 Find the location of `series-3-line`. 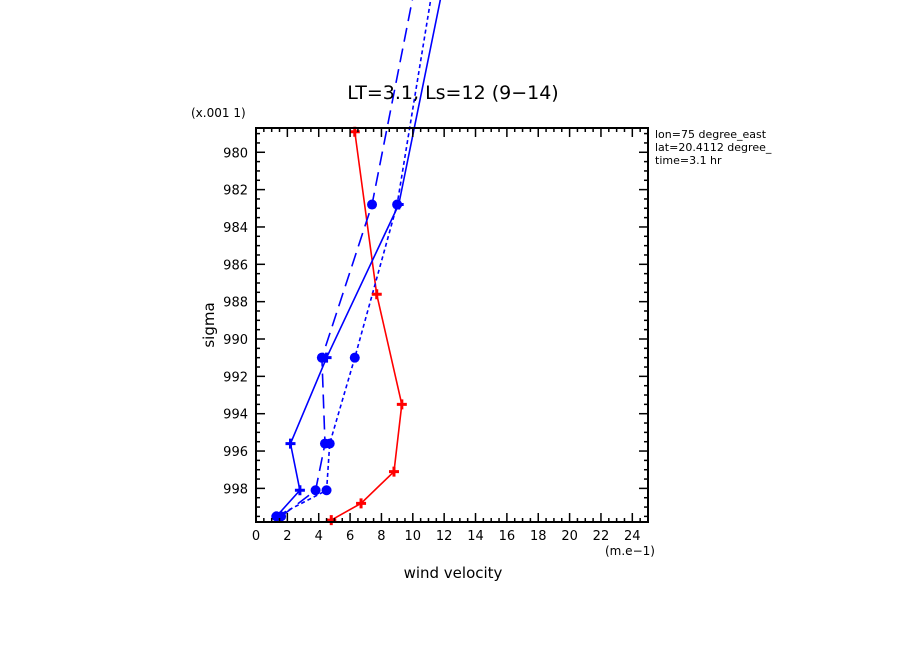

series-3-line is located at coordinates (347, 259).